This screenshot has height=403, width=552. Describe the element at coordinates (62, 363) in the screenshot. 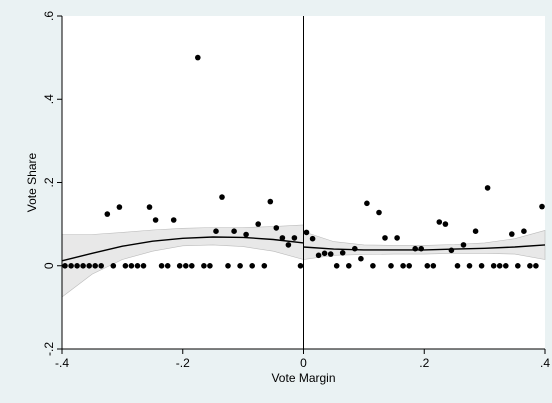

I see `x-tick-label: -.4` at that location.